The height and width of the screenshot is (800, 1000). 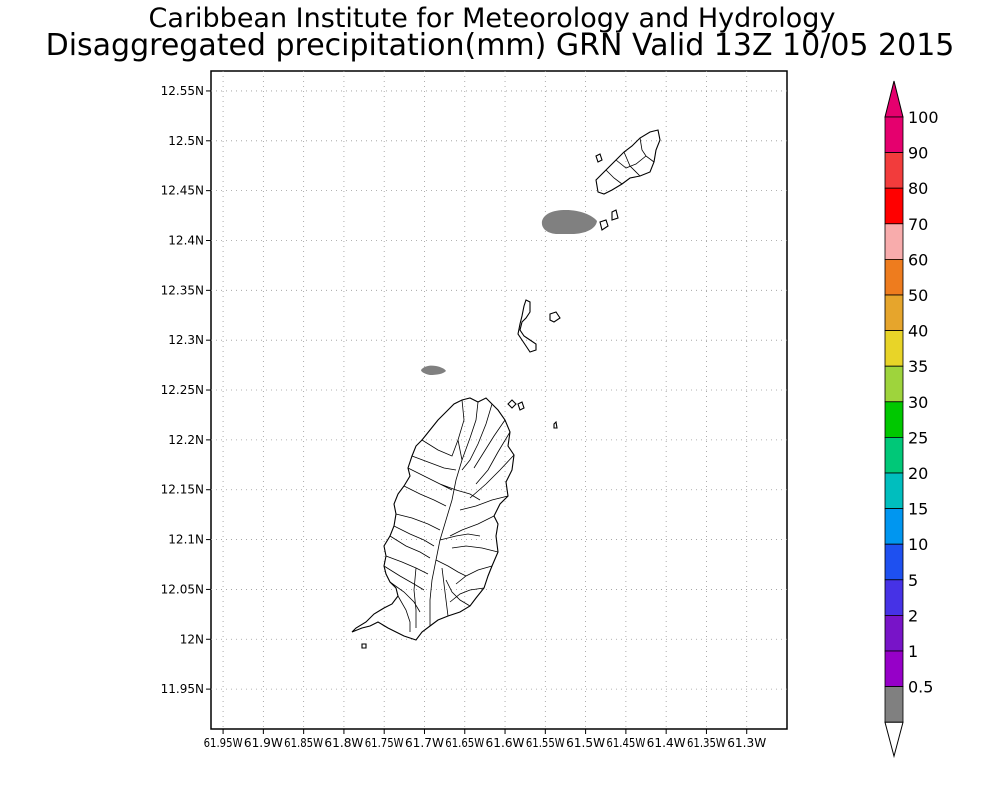 I want to click on colorbar-label: 0.5, so click(x=920, y=687).